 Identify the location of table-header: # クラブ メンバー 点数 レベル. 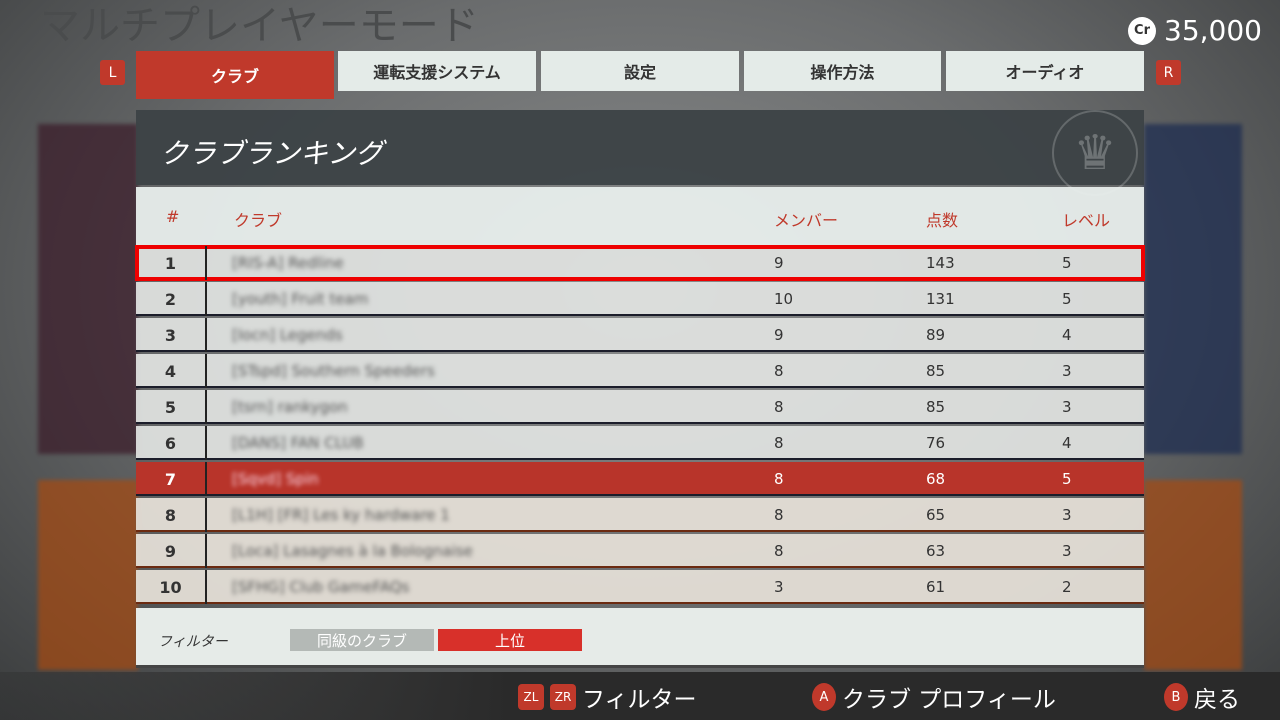
(640, 216).